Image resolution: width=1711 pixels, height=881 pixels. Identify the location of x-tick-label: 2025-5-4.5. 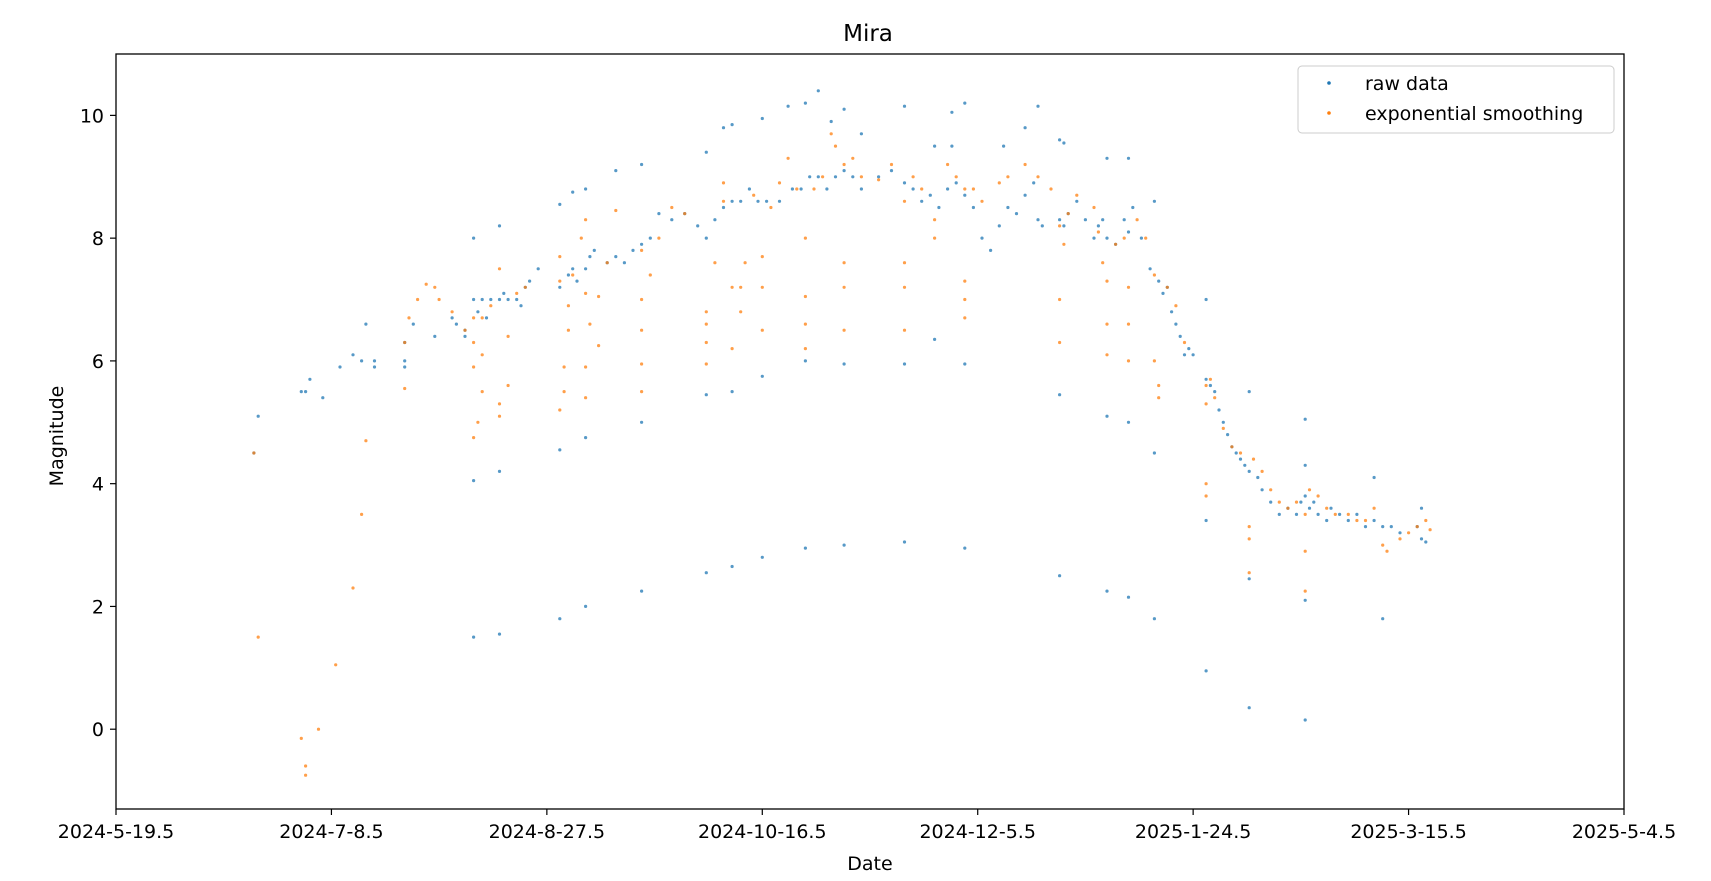
(1624, 832).